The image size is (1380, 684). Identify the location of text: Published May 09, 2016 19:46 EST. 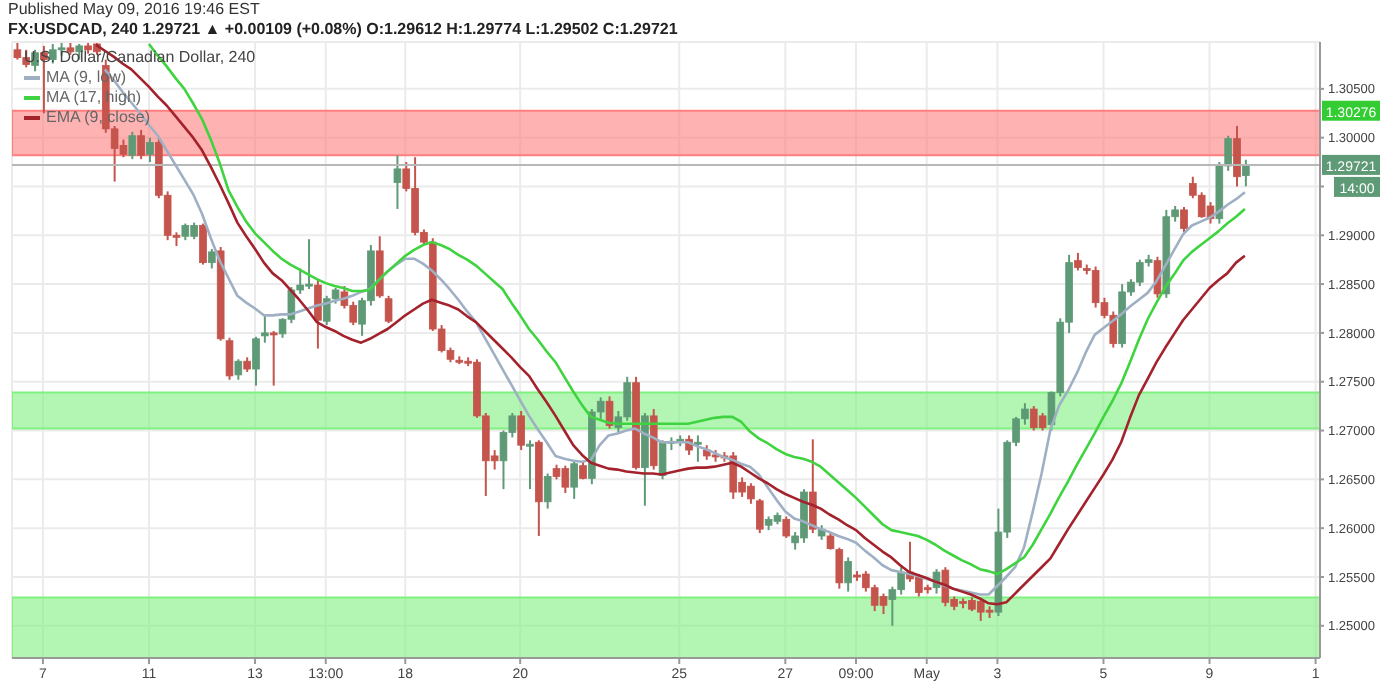
(134, 9).